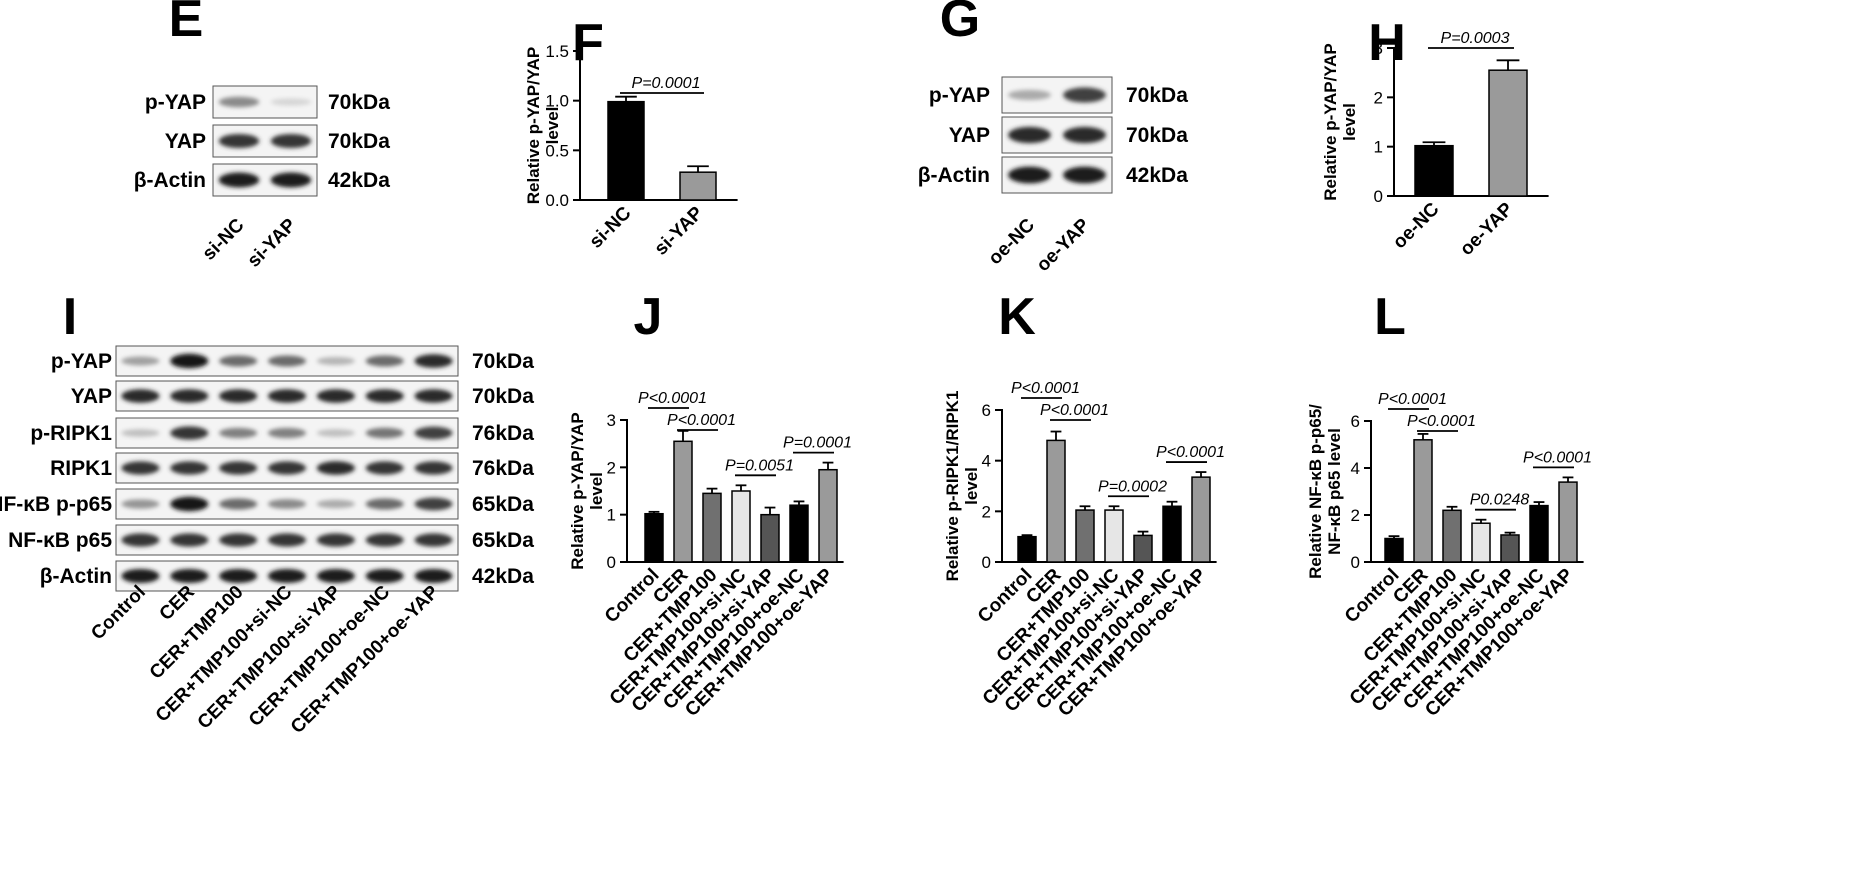 This screenshot has height=892, width=1864. Describe the element at coordinates (1387, 43) in the screenshot. I see `panel-letter-h: H` at that location.